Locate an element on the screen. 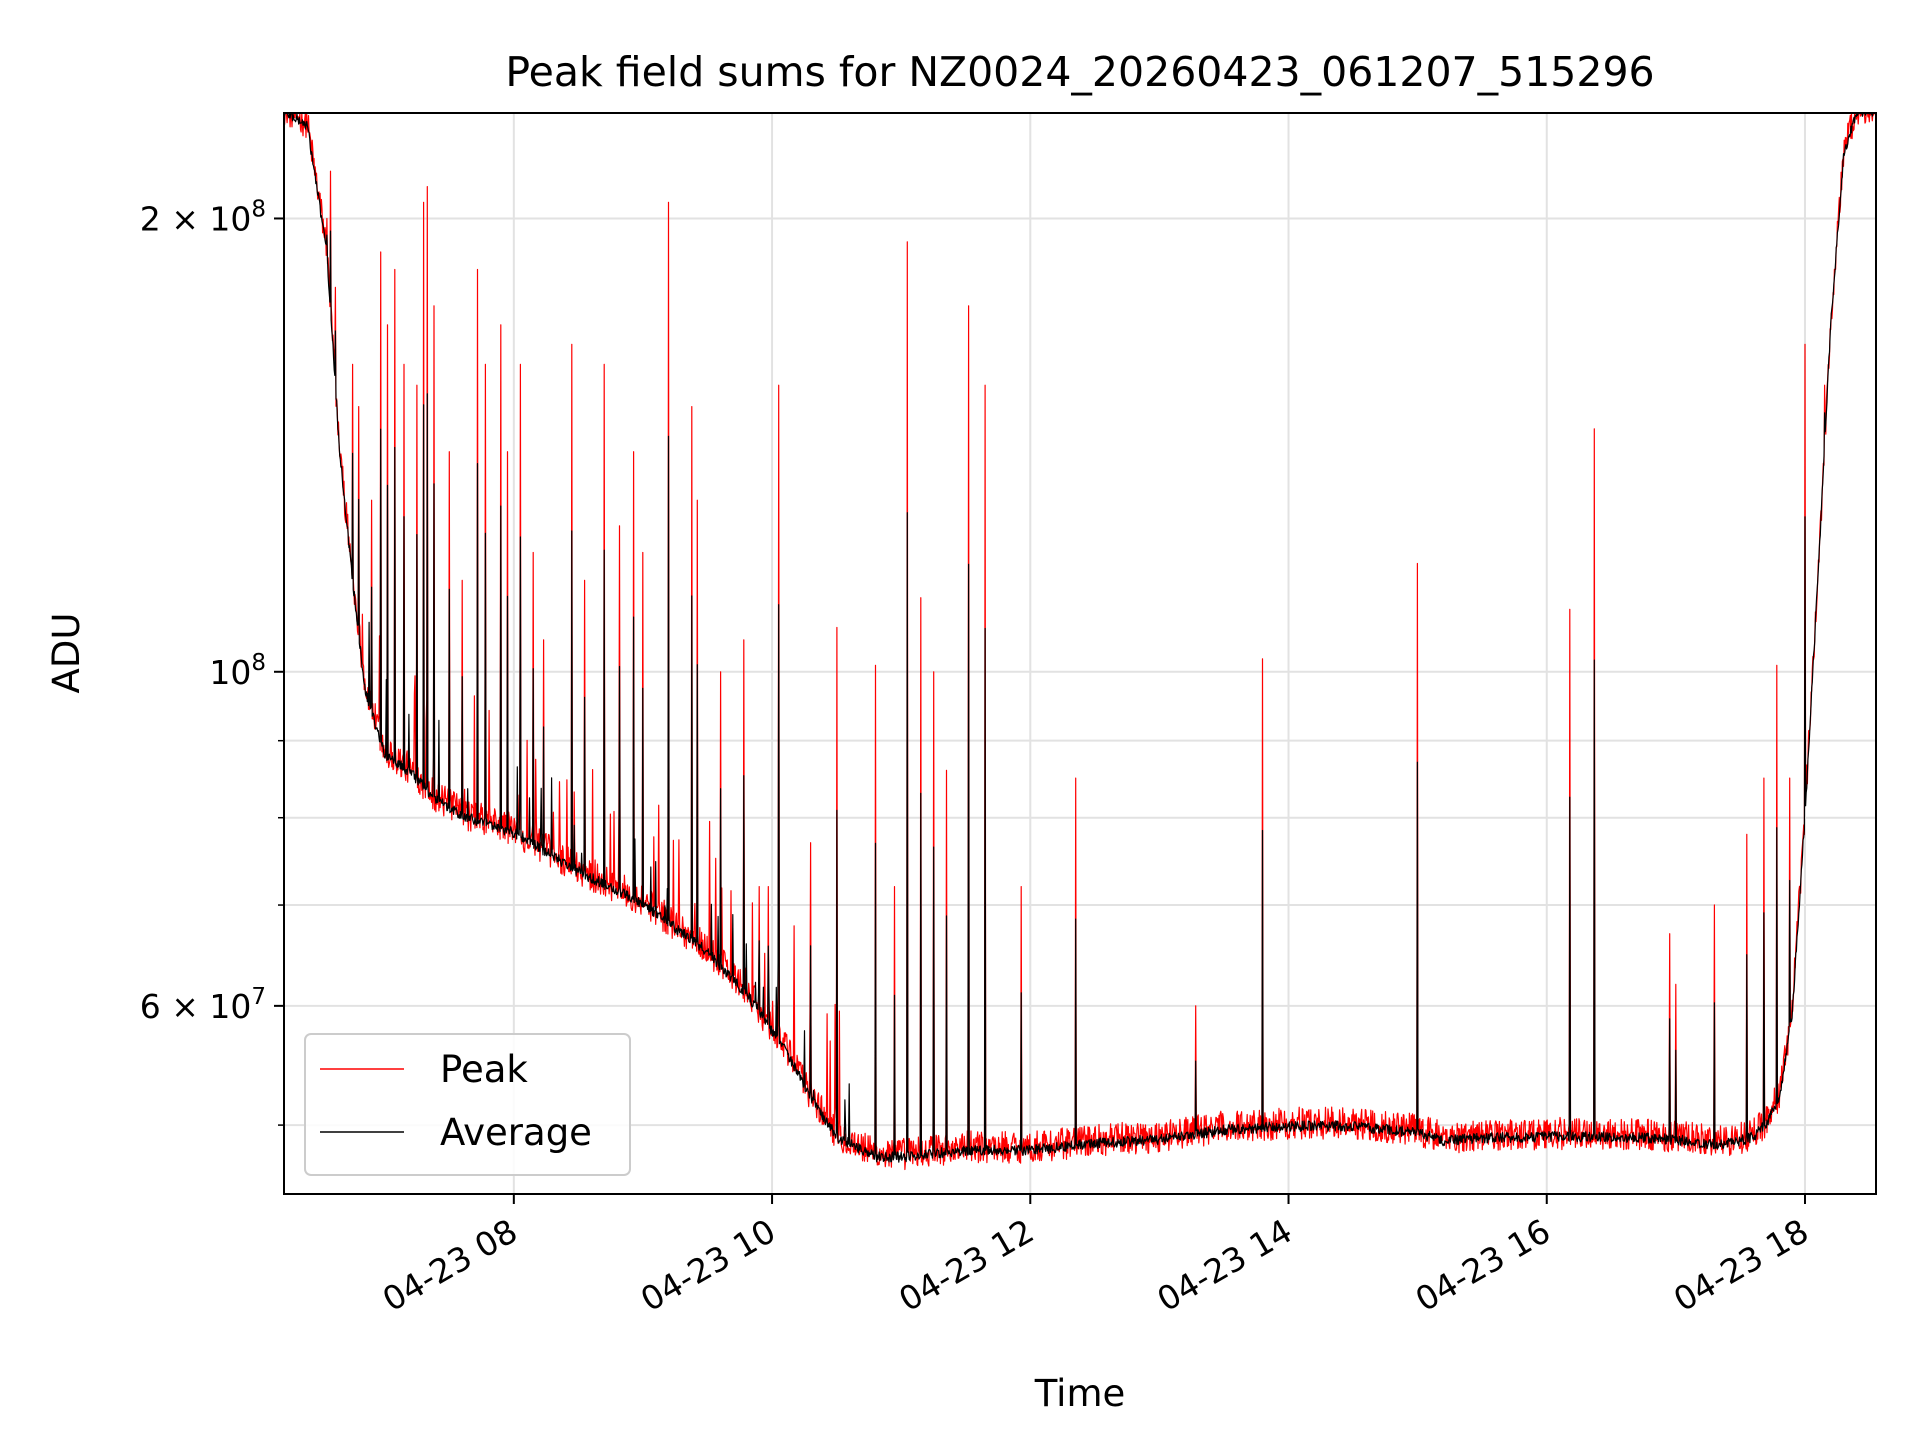  y-tick-label: 6 × 107 is located at coordinates (203, 1005).